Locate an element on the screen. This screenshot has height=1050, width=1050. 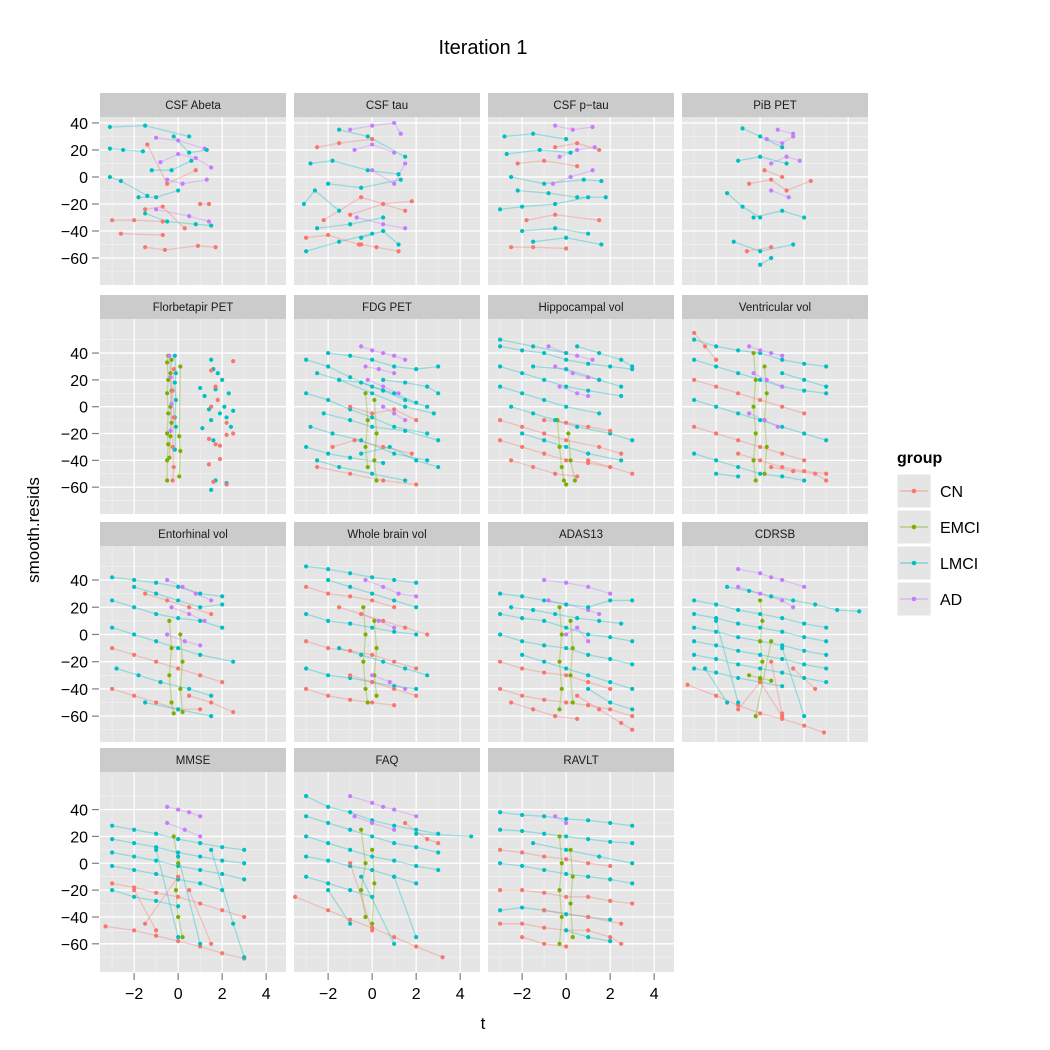
trajectory-line-EMCI is located at coordinates (754, 417).